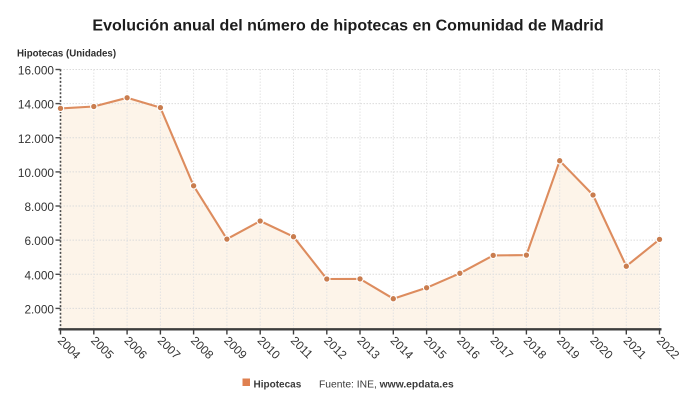 The height and width of the screenshot is (409, 696). I want to click on svg-text: 2014, so click(402, 347).